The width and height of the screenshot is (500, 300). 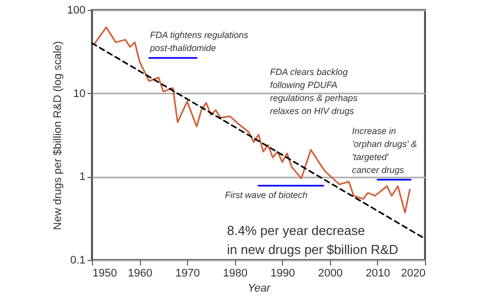 What do you see at coordinates (266, 195) in the screenshot?
I see `annotation: First wave of biotech` at bounding box center [266, 195].